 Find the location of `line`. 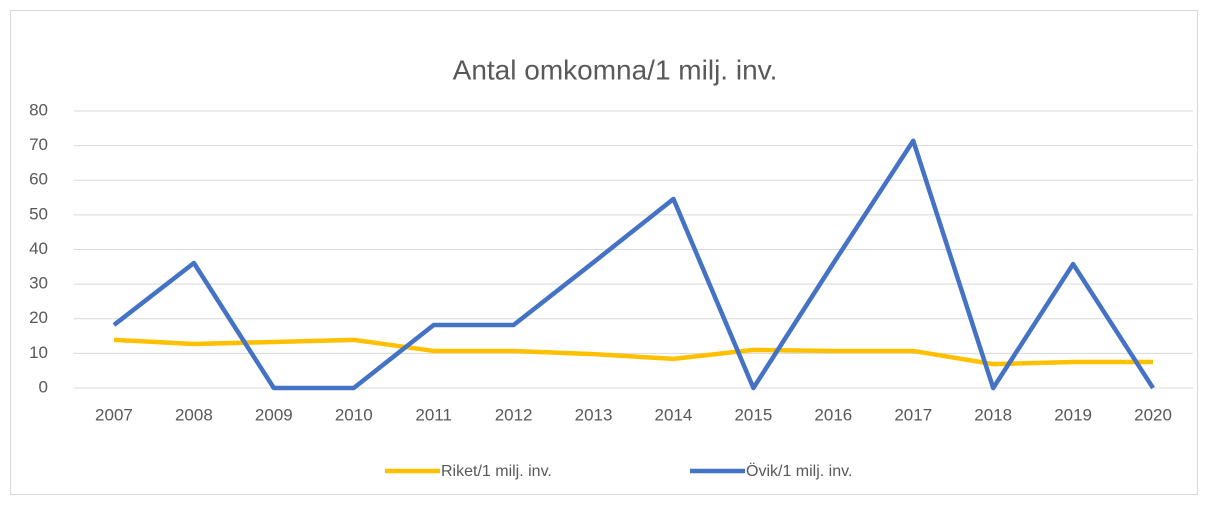

line is located at coordinates (633, 352).